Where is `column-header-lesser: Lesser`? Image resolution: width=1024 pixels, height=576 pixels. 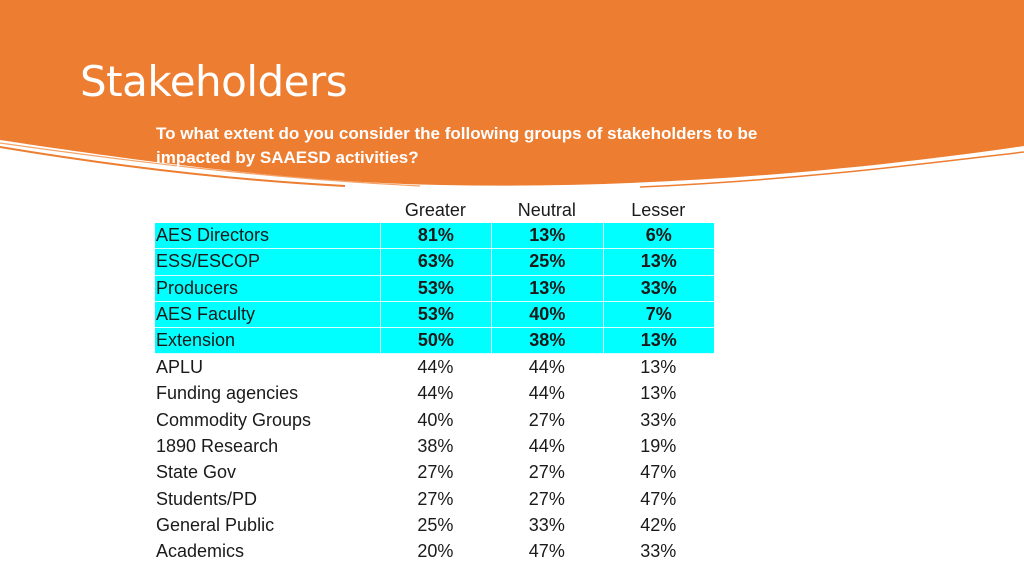 column-header-lesser: Lesser is located at coordinates (658, 209).